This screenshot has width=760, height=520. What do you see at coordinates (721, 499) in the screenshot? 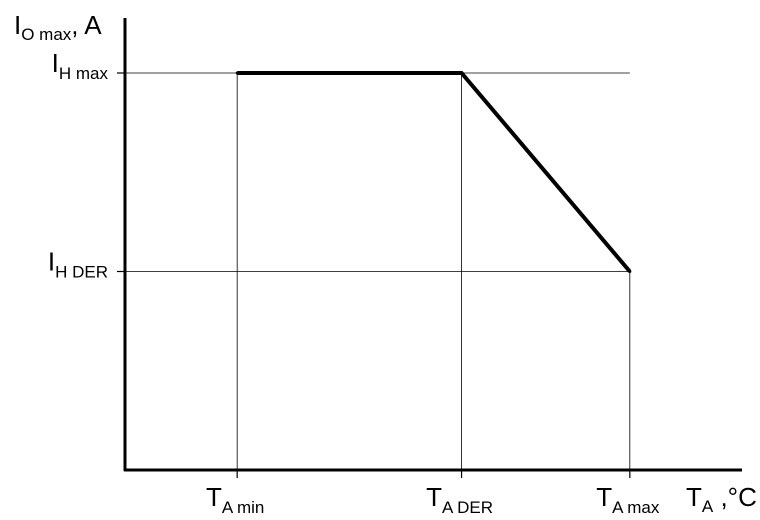
I see `x-axis-title: TA ,°C` at bounding box center [721, 499].